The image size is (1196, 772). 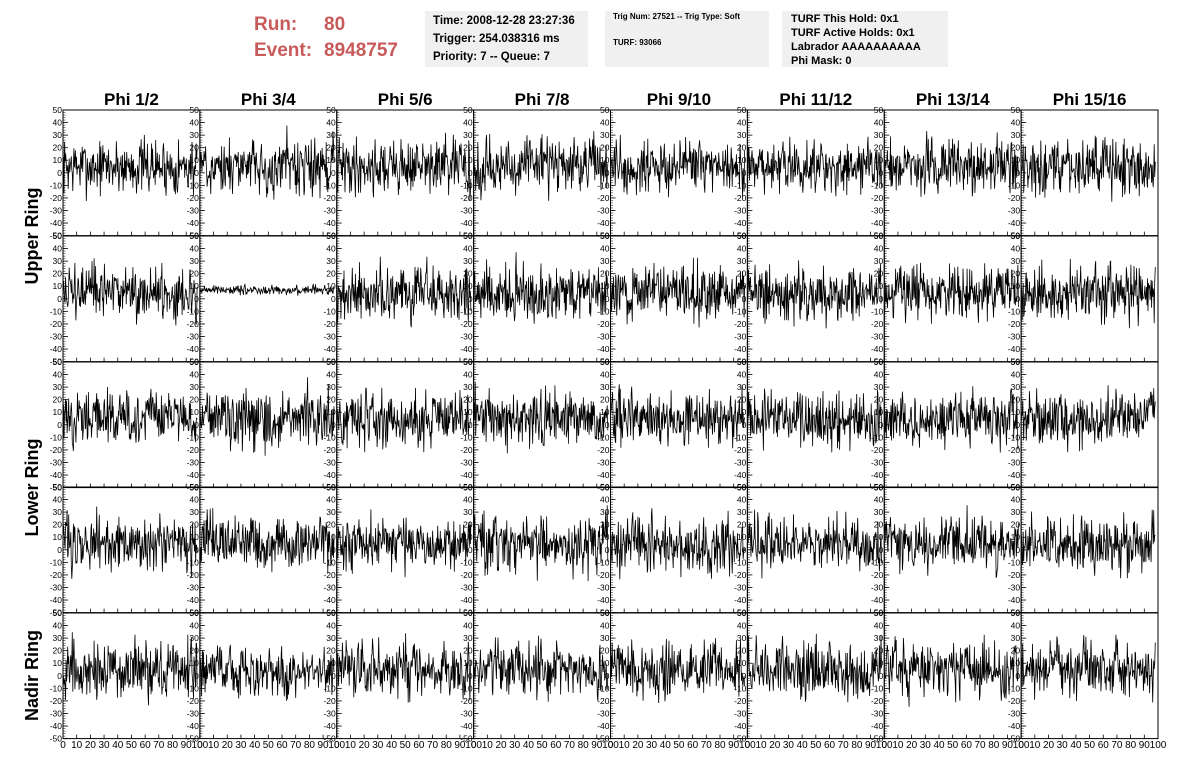 I want to click on x-tick-label: 70, so click(x=570, y=745).